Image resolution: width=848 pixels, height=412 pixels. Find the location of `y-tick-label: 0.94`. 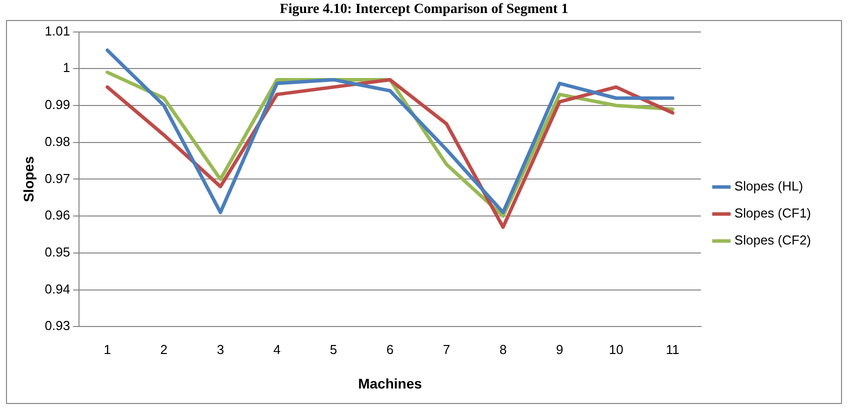

y-tick-label: 0.94 is located at coordinates (57, 288).